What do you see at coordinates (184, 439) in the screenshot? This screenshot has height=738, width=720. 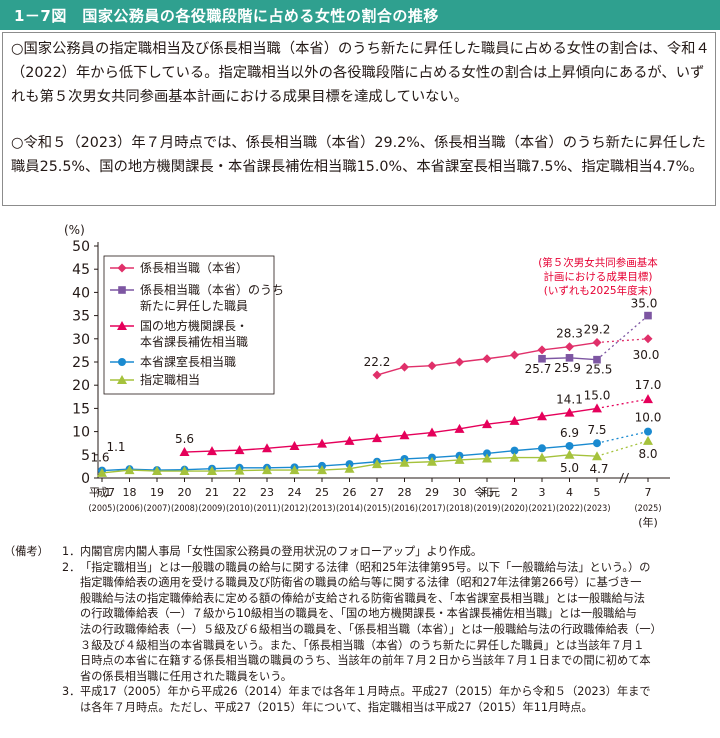 I see `data-label: 5.6` at bounding box center [184, 439].